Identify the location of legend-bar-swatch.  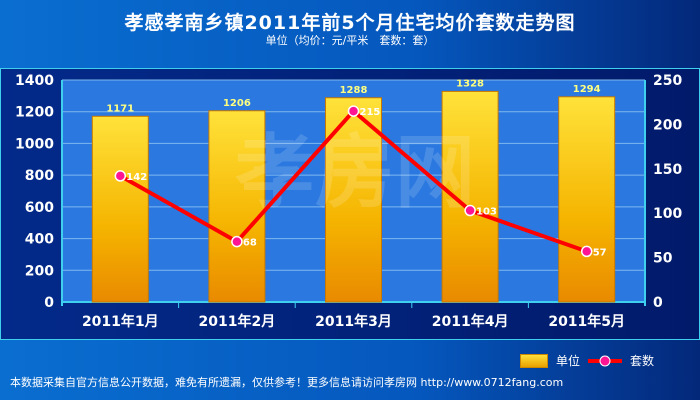
(534, 360).